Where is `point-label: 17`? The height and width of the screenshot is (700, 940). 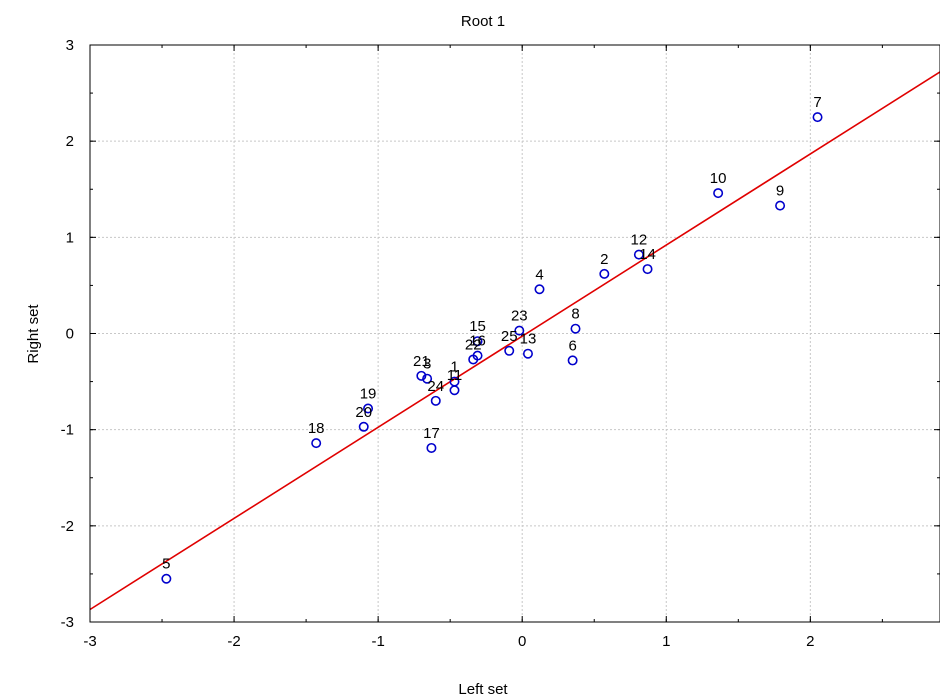 point-label: 17 is located at coordinates (431, 433).